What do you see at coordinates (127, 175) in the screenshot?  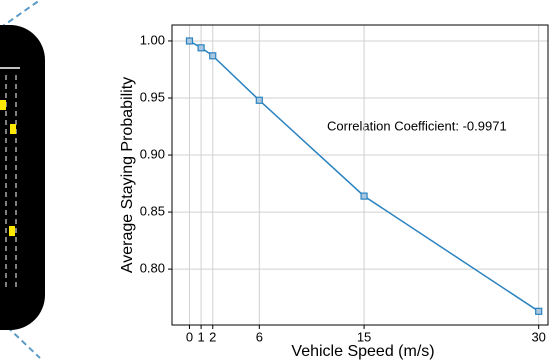 I see `y-axis-label: Average Staying Probability` at bounding box center [127, 175].